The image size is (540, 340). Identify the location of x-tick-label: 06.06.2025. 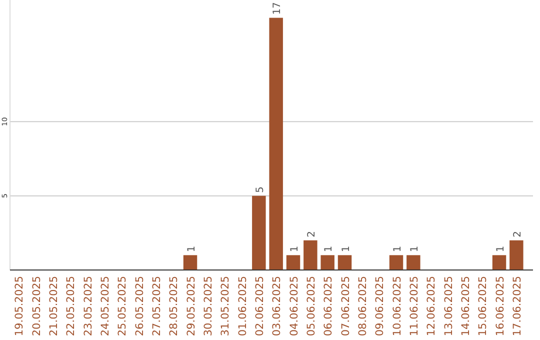
(328, 306).